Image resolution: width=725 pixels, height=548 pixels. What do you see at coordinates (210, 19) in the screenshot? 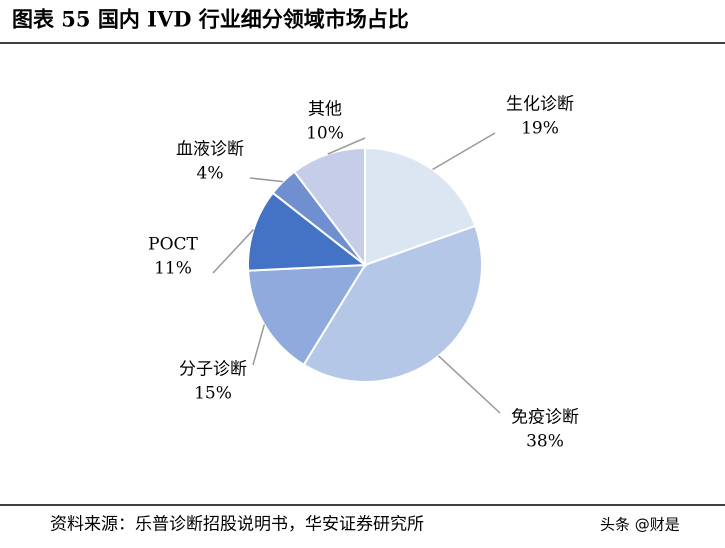
I see `chart-title: 图表 55 国内 IVD 行业细分领域市场占比` at bounding box center [210, 19].